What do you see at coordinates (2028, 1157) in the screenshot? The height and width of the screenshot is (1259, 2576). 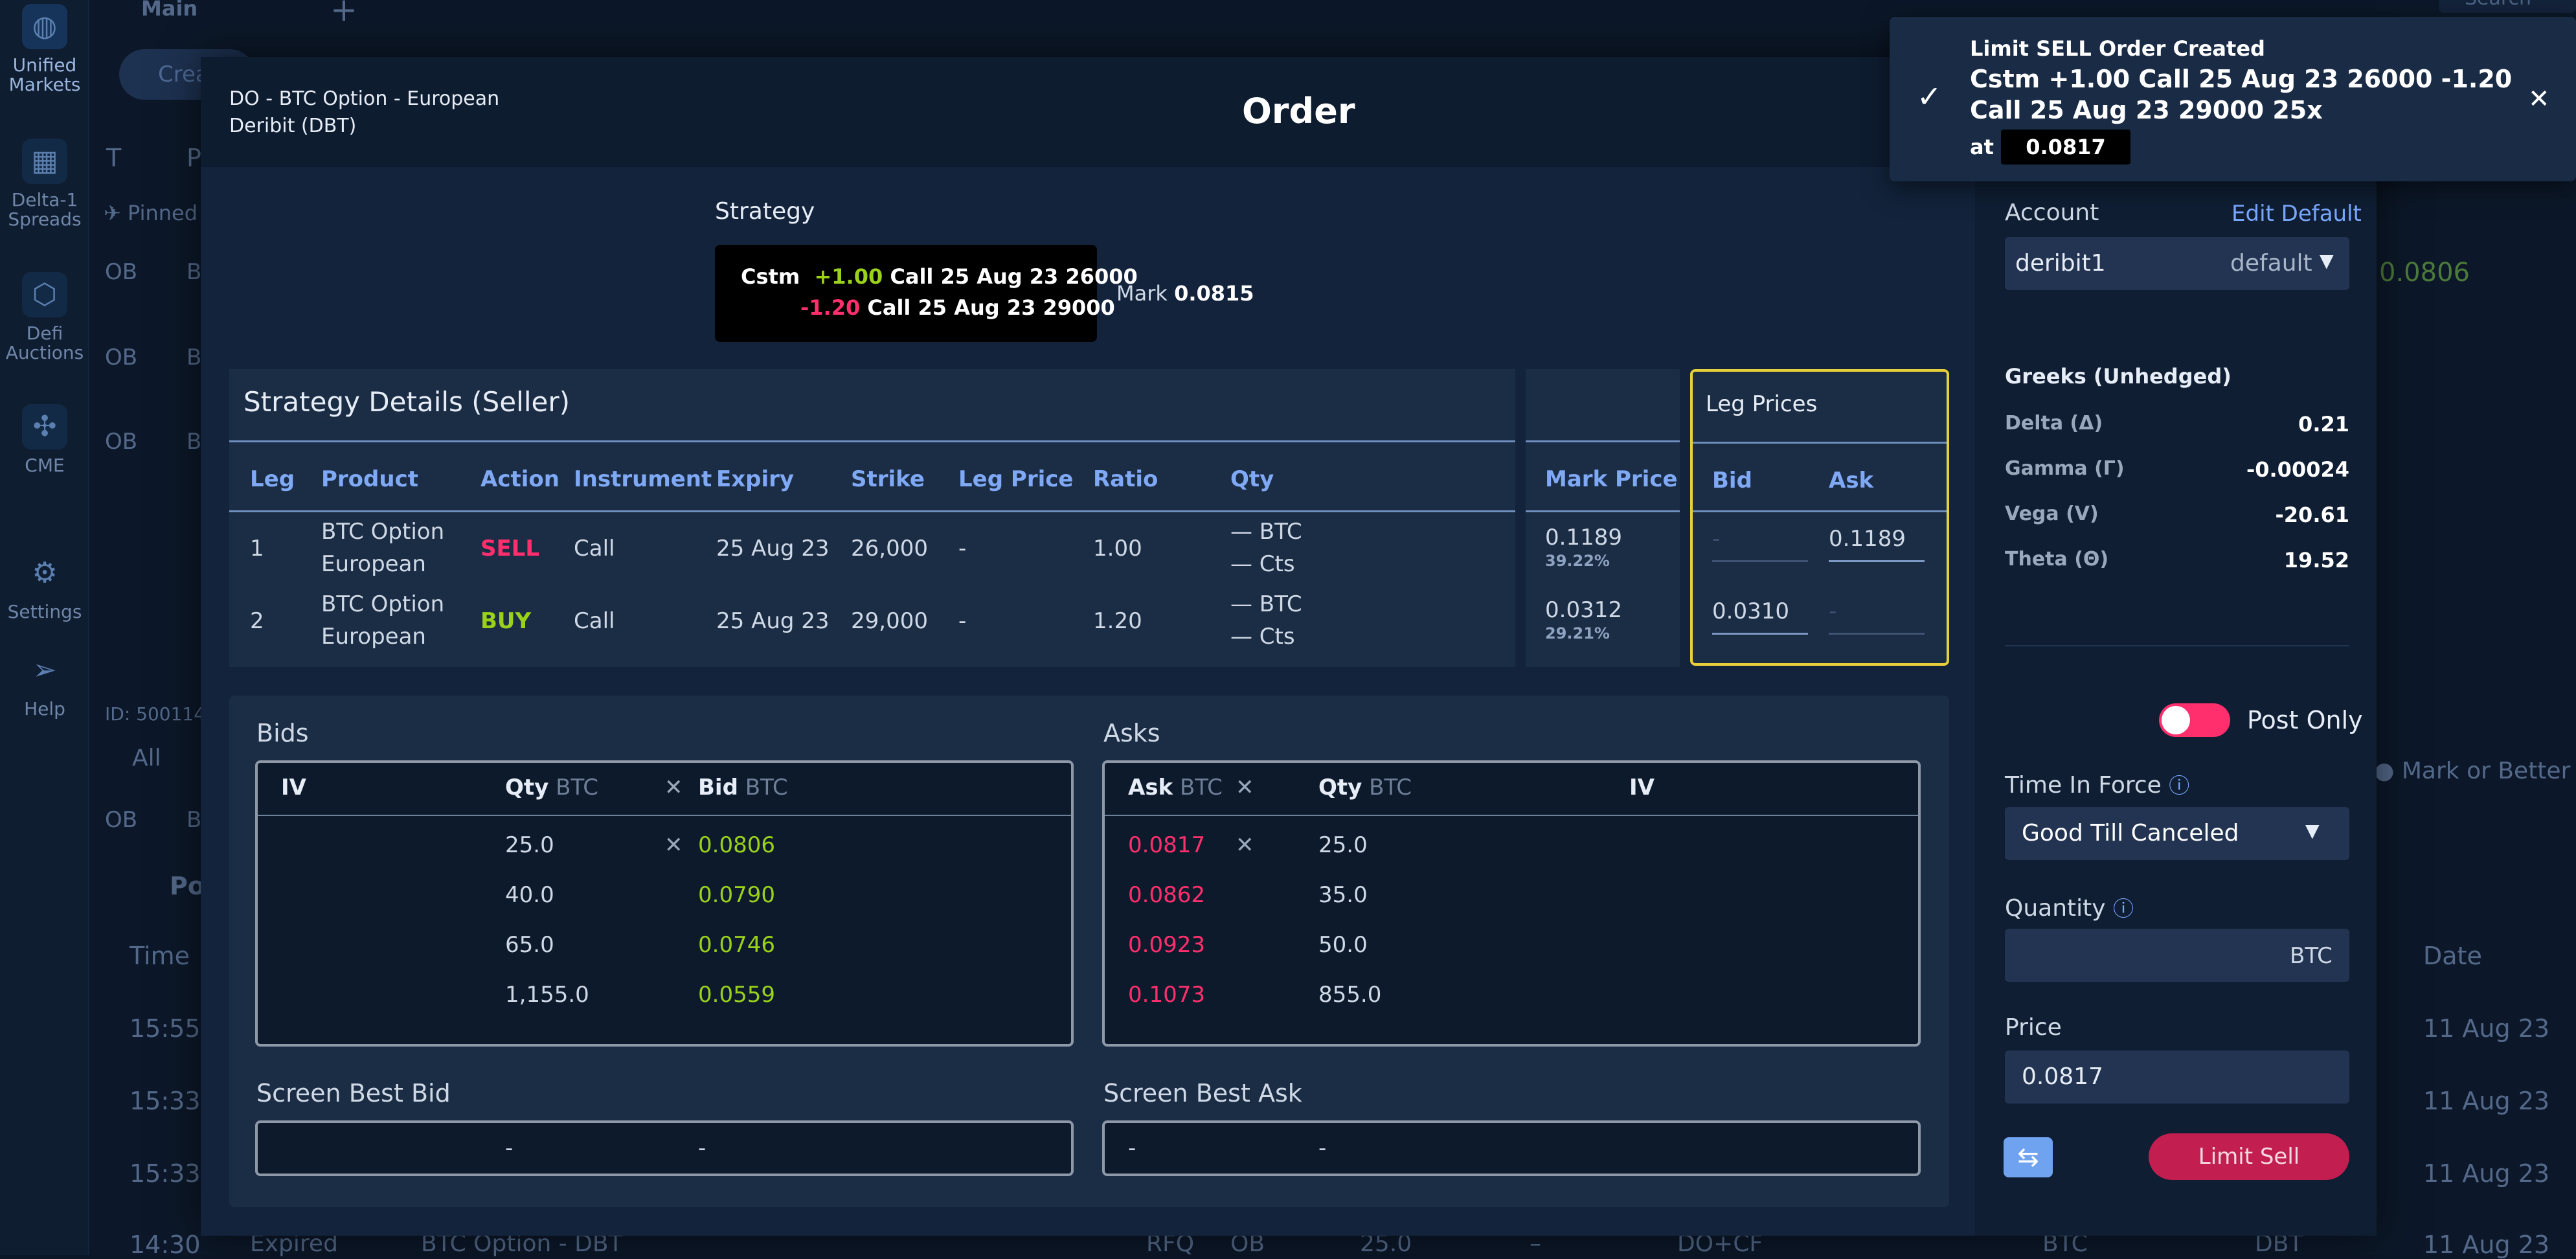 I see `swap-side-button: ⇆` at bounding box center [2028, 1157].